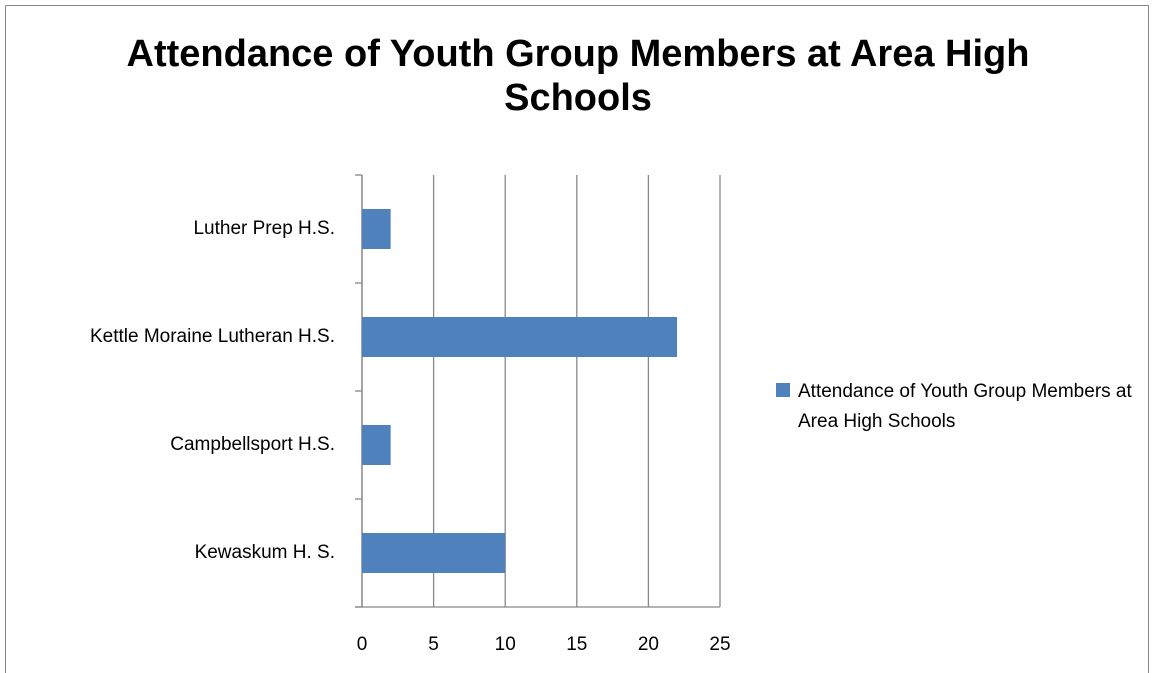  Describe the element at coordinates (505, 644) in the screenshot. I see `x-tick-label: 10` at that location.